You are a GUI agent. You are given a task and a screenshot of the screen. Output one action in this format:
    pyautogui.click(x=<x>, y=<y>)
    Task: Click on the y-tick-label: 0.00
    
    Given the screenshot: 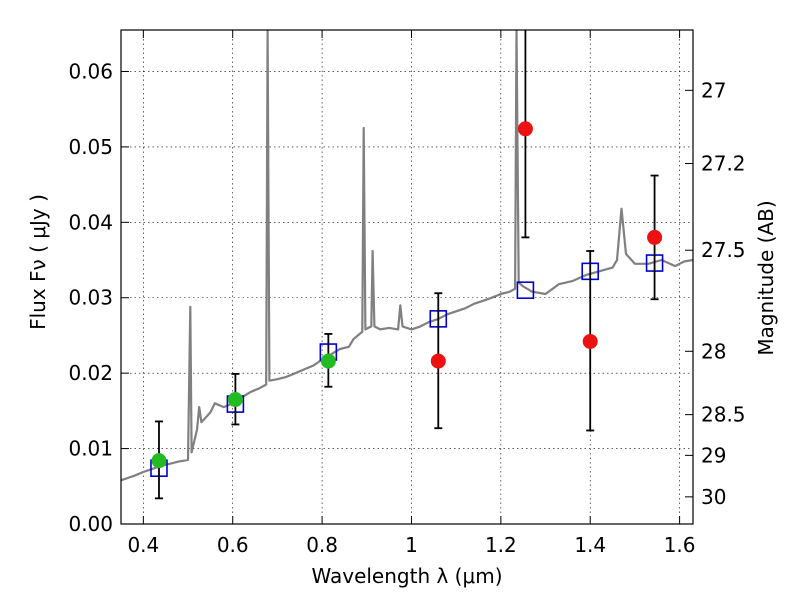 What is the action you would take?
    pyautogui.click(x=90, y=524)
    